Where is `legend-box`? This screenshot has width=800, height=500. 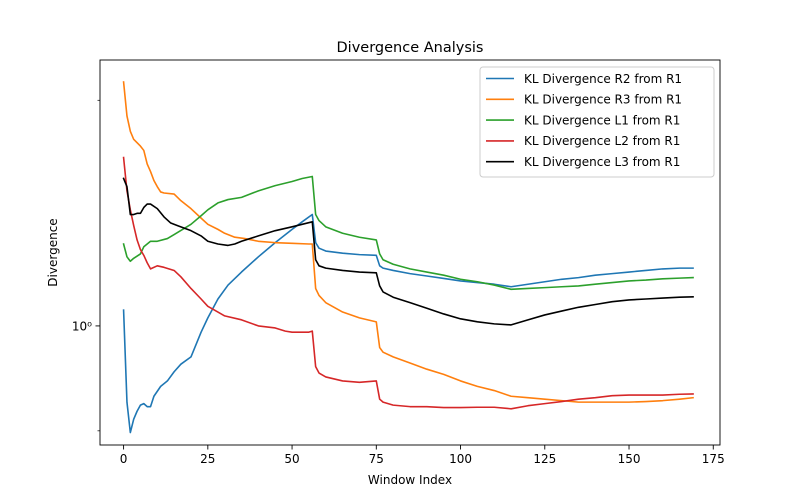
legend-box is located at coordinates (597, 122).